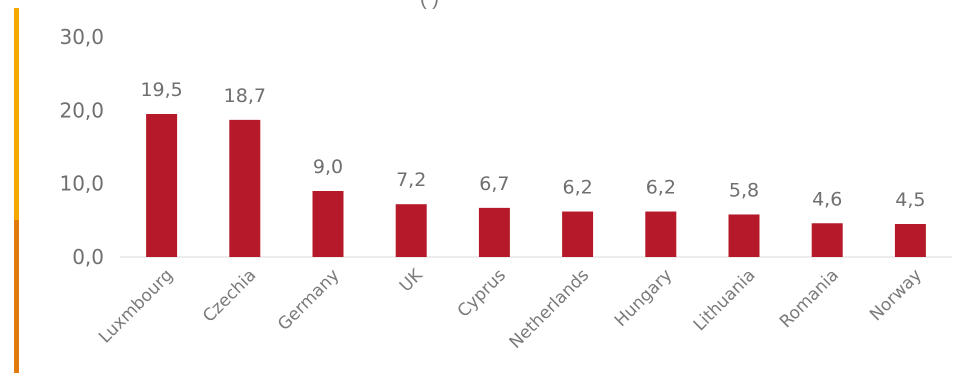 The height and width of the screenshot is (373, 961). Describe the element at coordinates (494, 184) in the screenshot. I see `data-label: 6,7` at that location.